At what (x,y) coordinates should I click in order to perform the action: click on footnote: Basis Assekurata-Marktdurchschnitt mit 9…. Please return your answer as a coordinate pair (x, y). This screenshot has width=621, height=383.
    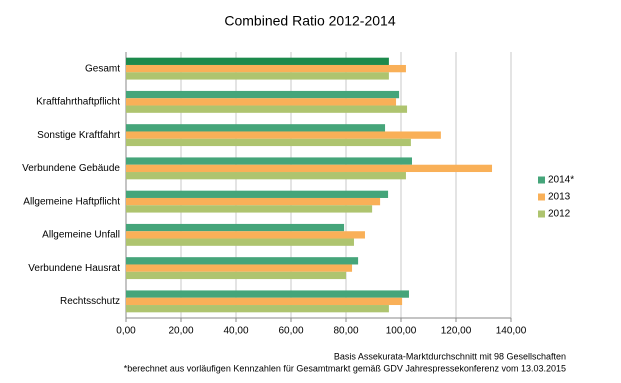
    Looking at the image, I should click on (450, 356).